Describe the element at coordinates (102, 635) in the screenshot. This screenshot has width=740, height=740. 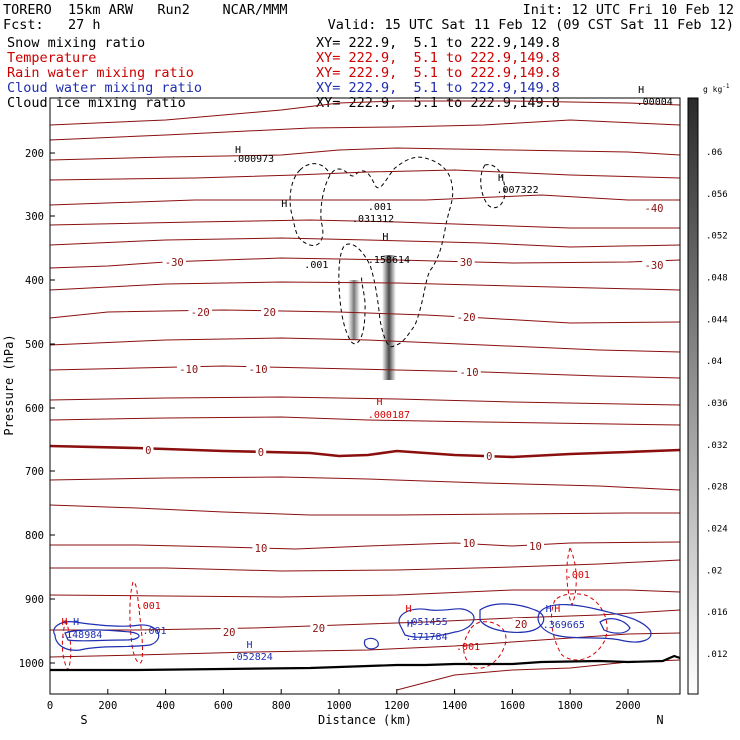
I see `cloud-water-left-inner` at that location.